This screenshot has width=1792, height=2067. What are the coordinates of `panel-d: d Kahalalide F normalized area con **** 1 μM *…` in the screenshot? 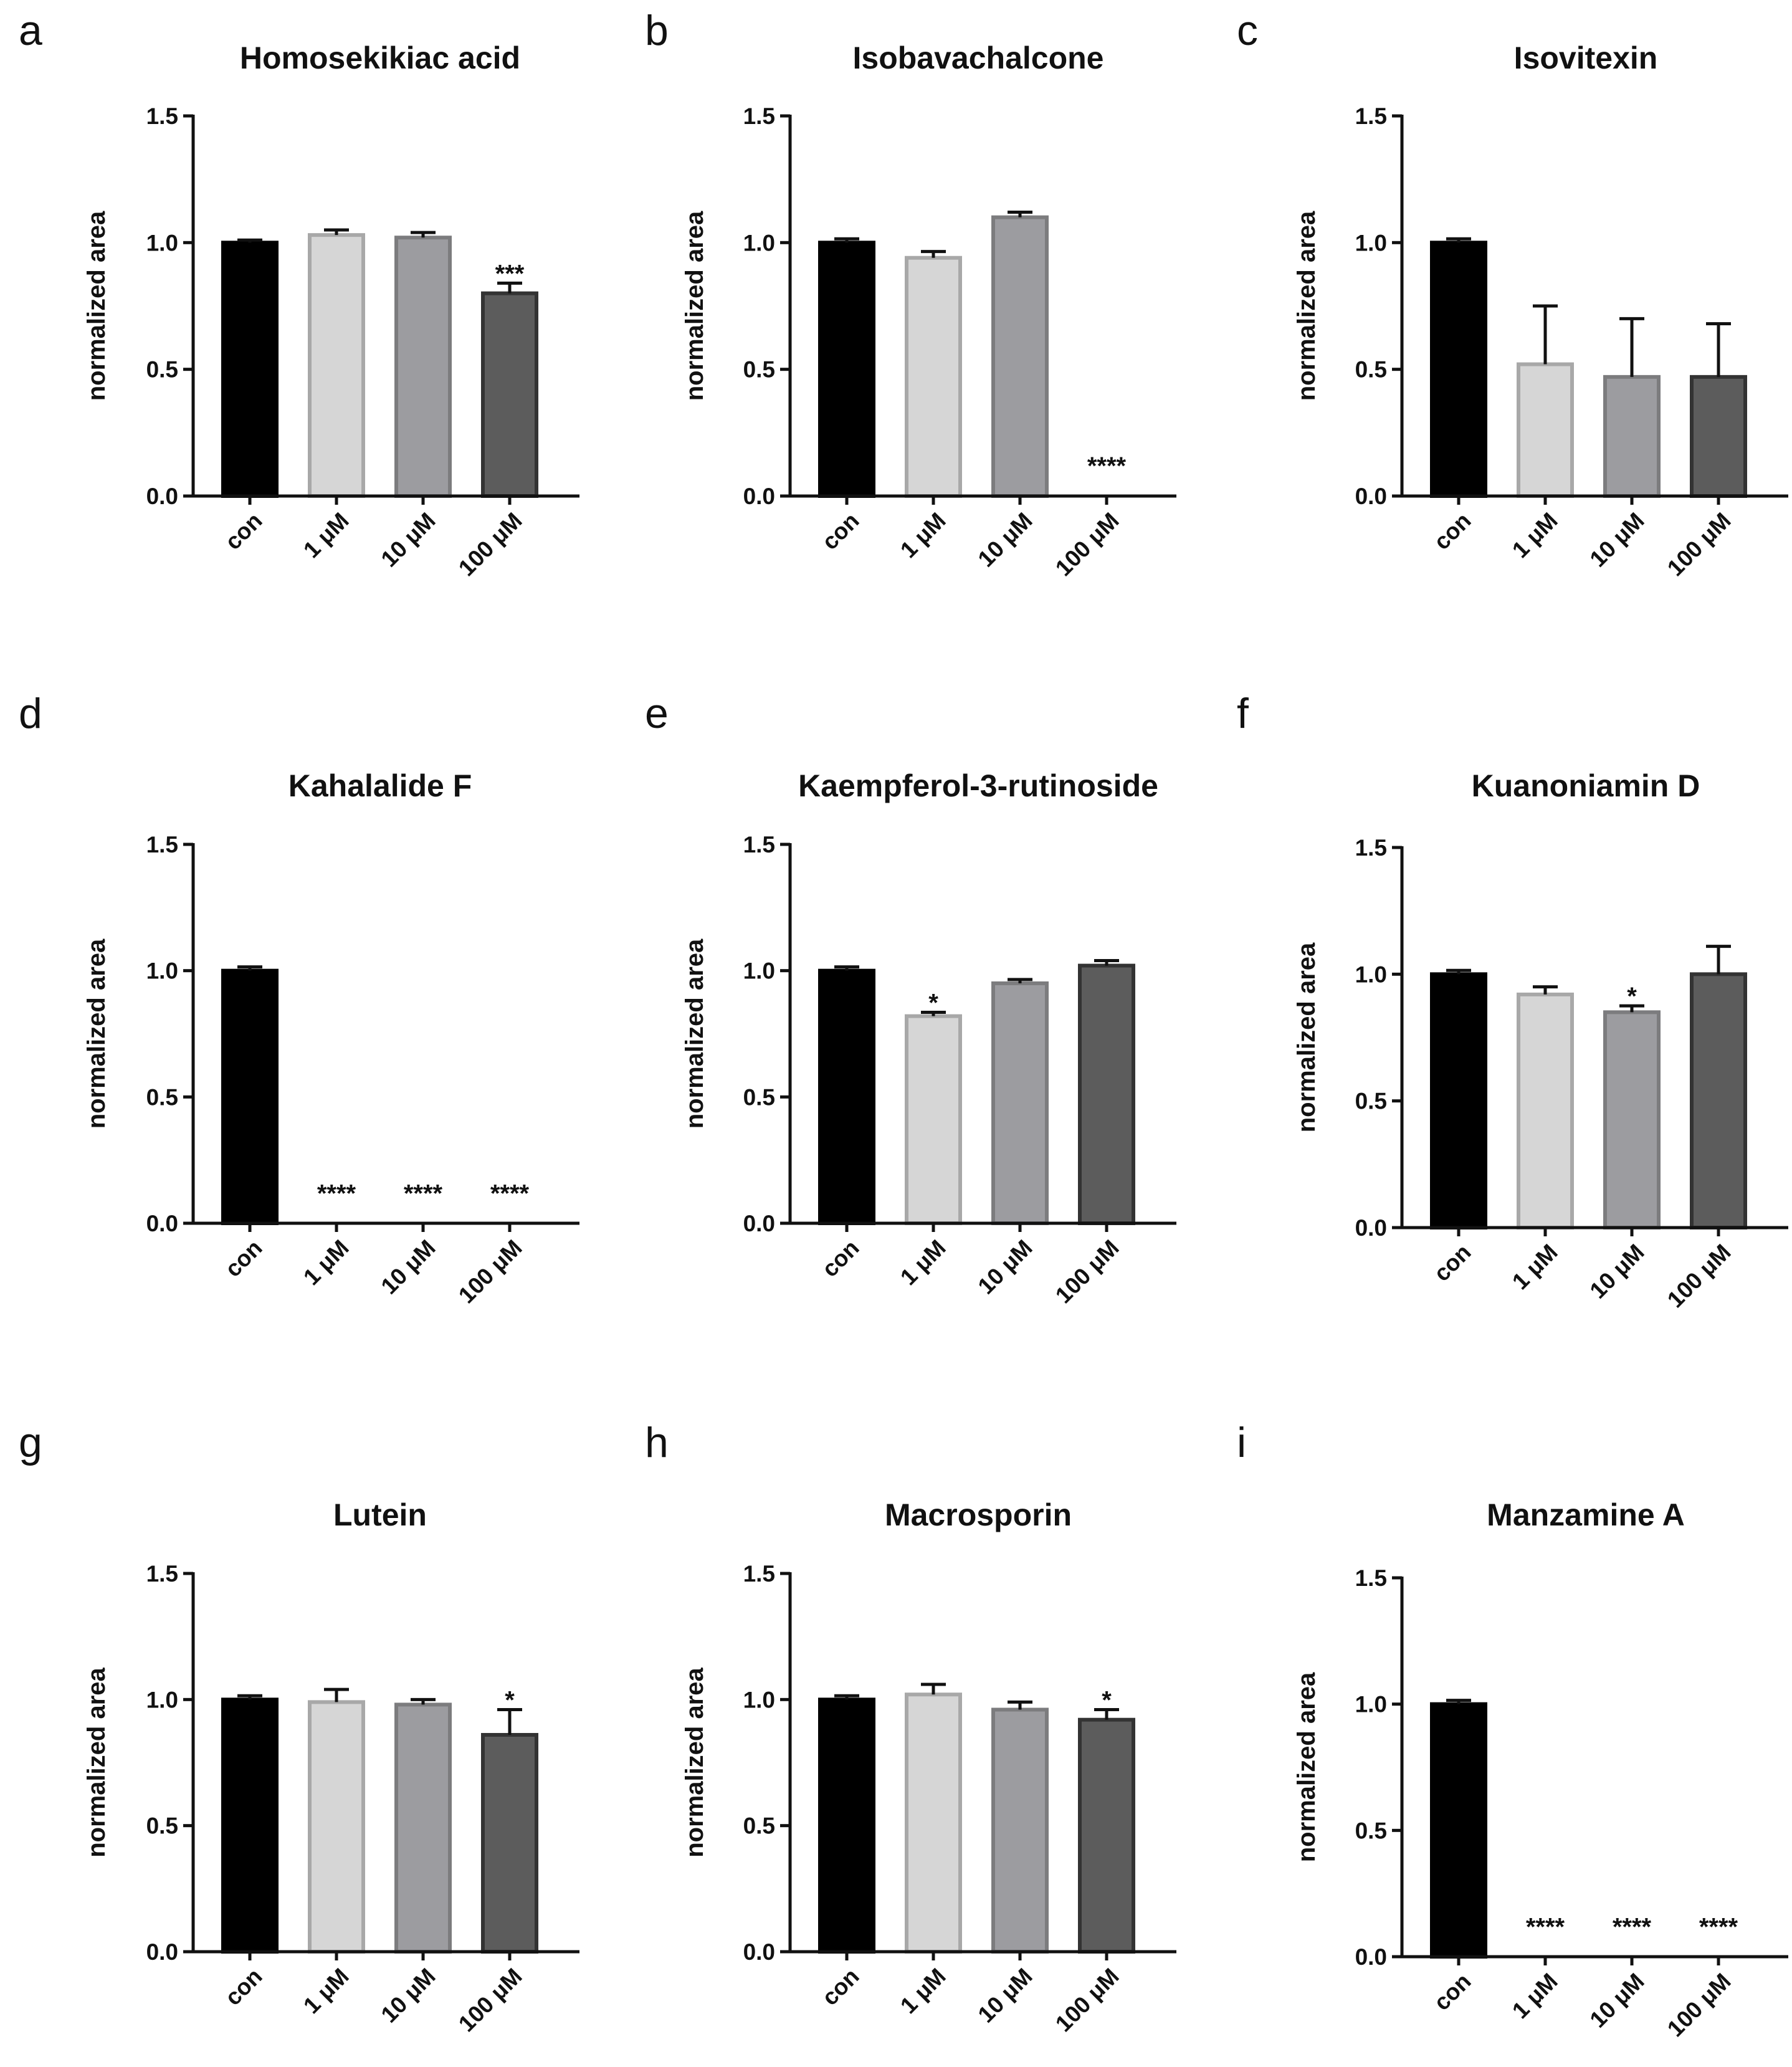 It's located at (299, 999).